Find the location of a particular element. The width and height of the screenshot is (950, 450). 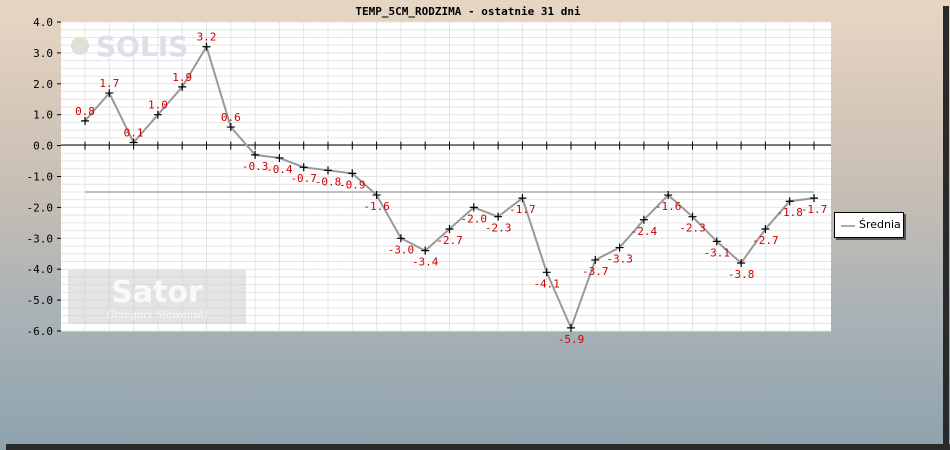

legend-label-srednia: Średnia is located at coordinates (880, 224).